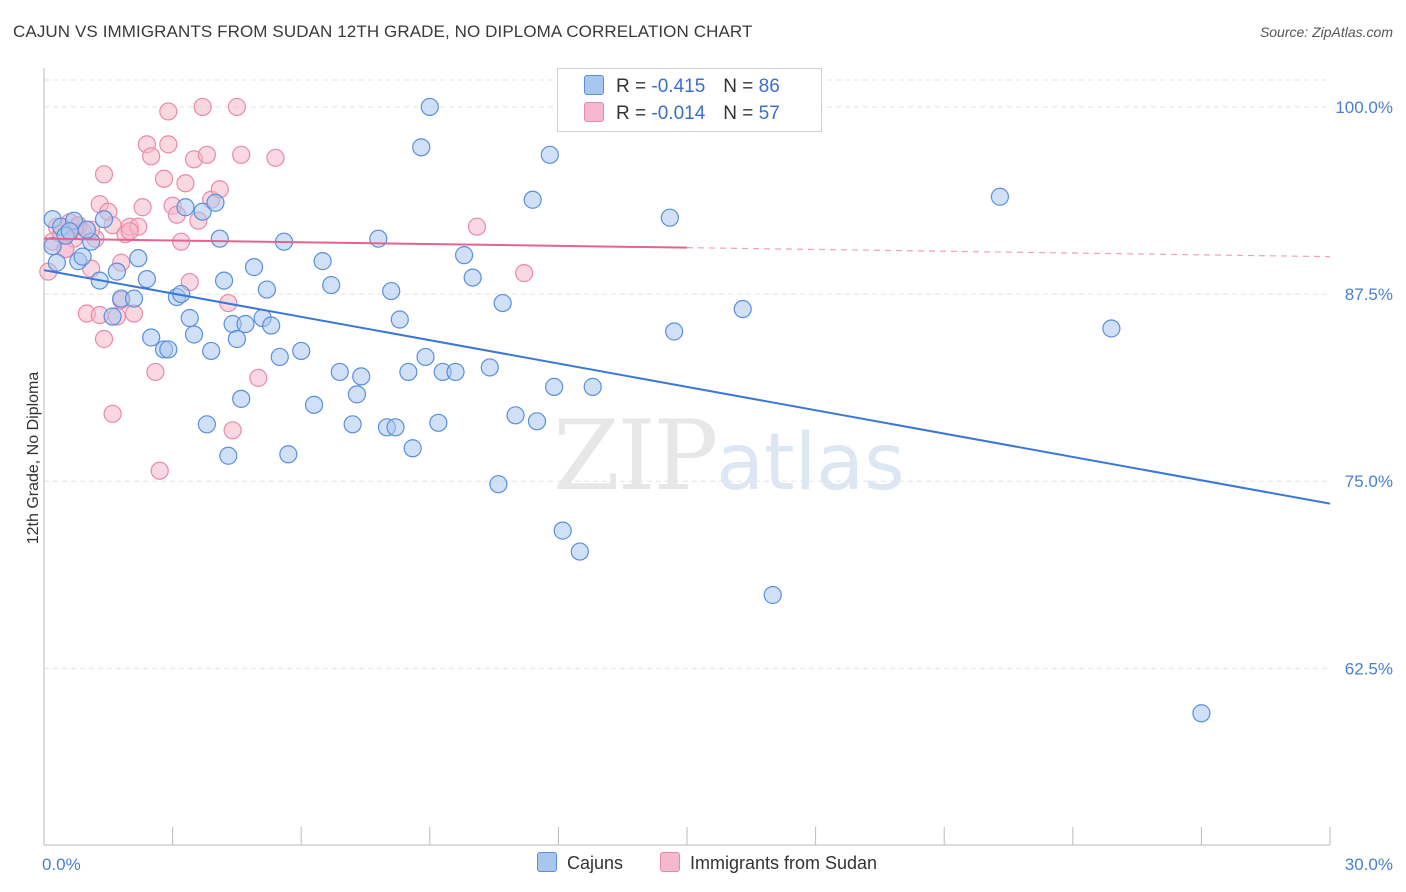 Image resolution: width=1406 pixels, height=892 pixels. I want to click on legend-n-value: 86, so click(769, 86).